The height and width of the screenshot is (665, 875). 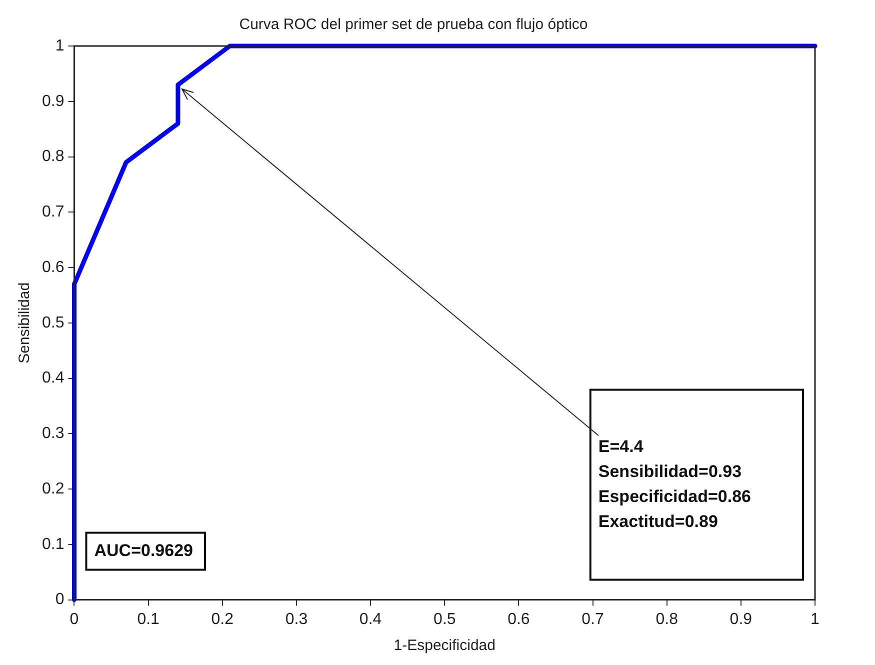 I want to click on x-tick-label: 1, so click(x=815, y=619).